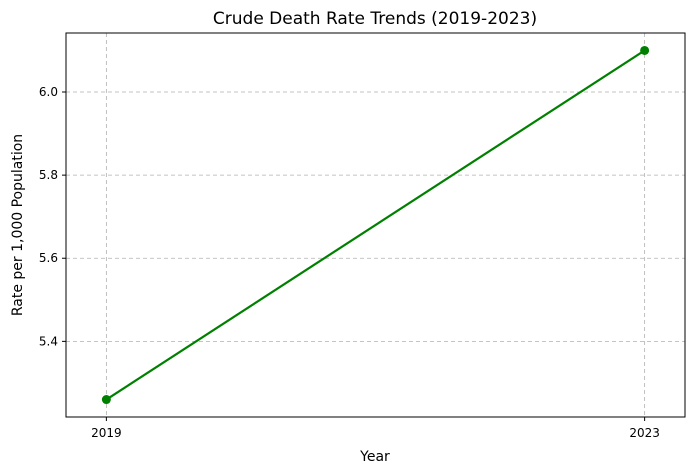 The width and height of the screenshot is (695, 475). I want to click on y-axis-label: Rate per 1,000 Population, so click(18, 225).